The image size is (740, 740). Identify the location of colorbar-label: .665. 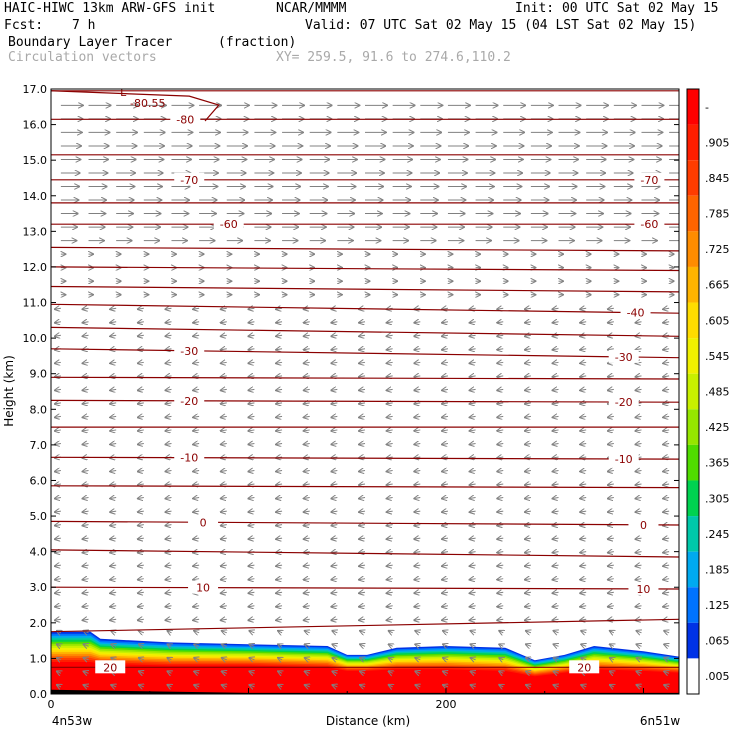
(717, 285).